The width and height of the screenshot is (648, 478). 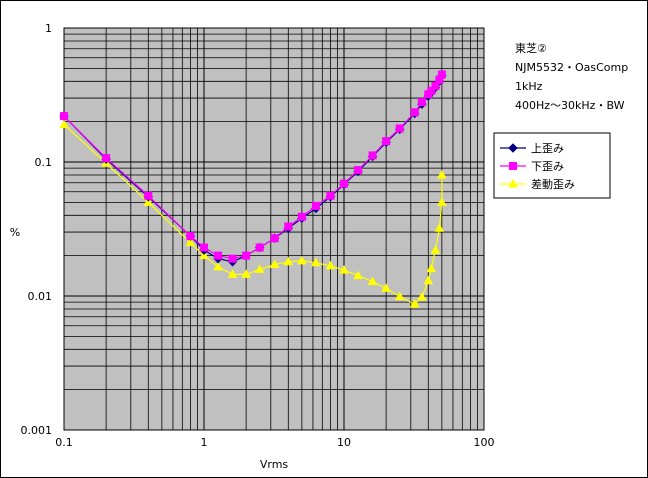 What do you see at coordinates (571, 77) in the screenshot?
I see `annotation-block: 東芝② NJM5532・OasComp 1kHz 400Hz〜30kHz・BW` at bounding box center [571, 77].